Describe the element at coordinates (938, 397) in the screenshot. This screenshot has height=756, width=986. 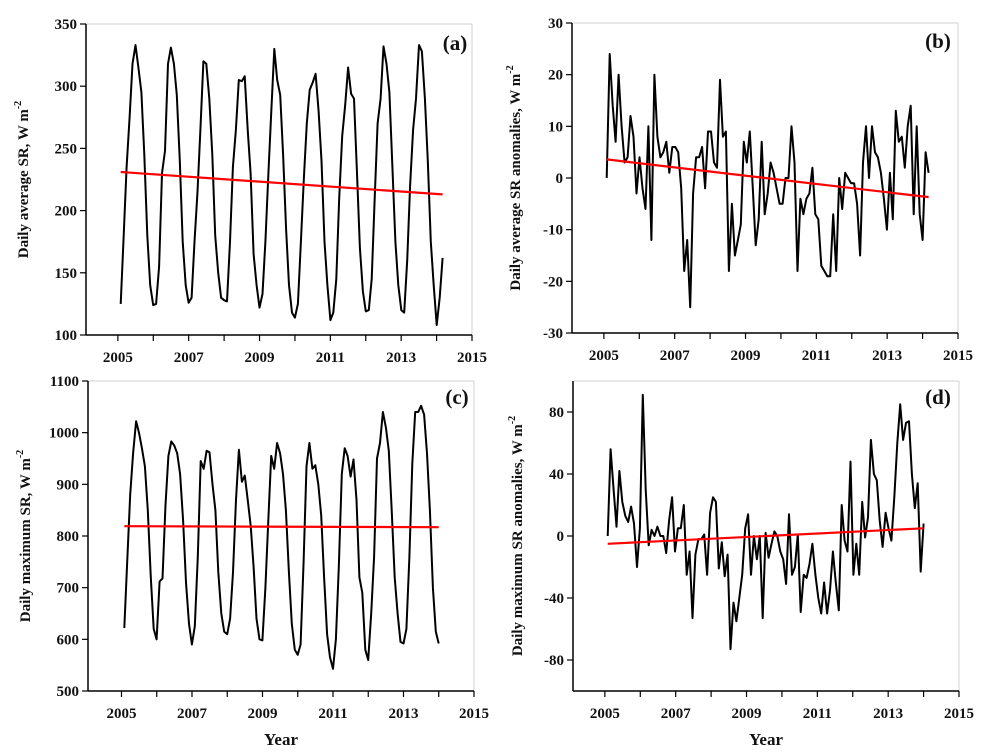
I see `panel-label: (d)` at that location.